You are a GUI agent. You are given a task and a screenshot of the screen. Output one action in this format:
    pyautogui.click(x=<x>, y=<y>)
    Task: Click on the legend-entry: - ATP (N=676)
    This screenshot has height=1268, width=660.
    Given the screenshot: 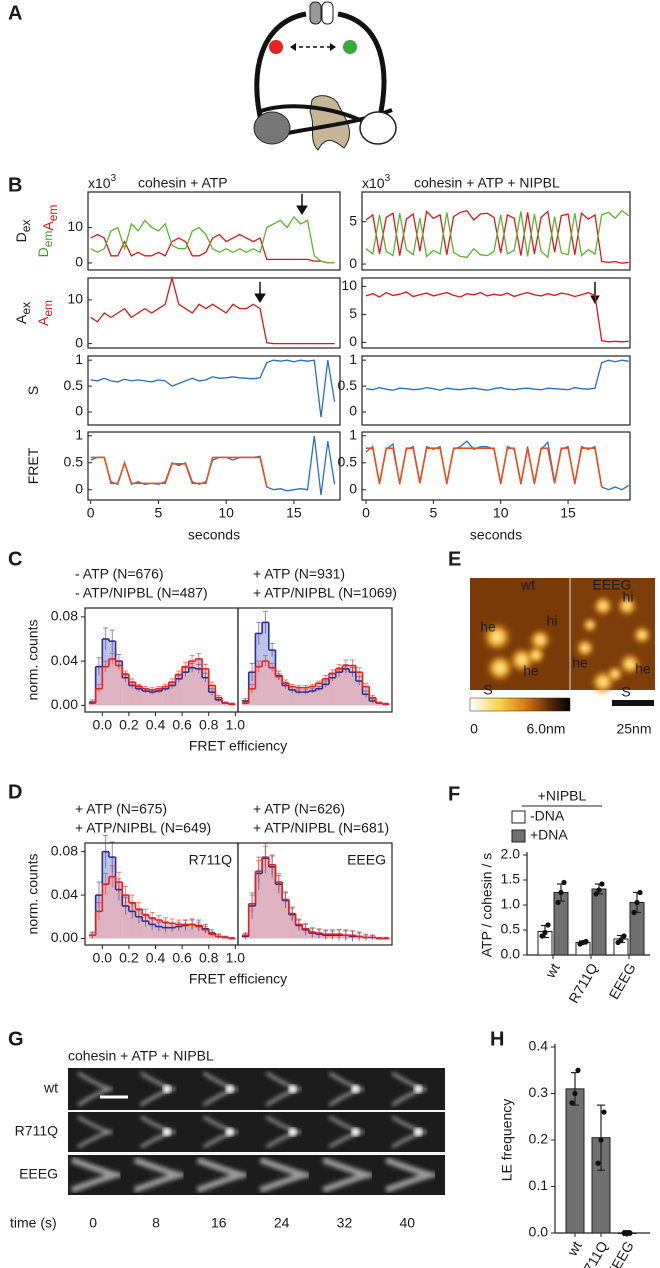 What is the action you would take?
    pyautogui.click(x=119, y=574)
    